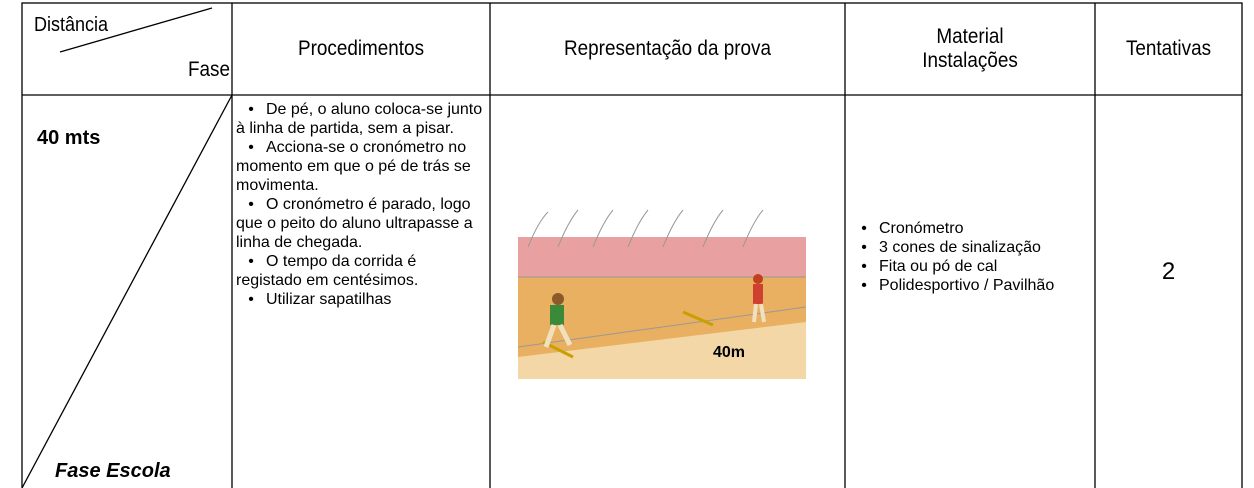 The height and width of the screenshot is (488, 1254). I want to click on row-distance: 40 mts, so click(69, 138).